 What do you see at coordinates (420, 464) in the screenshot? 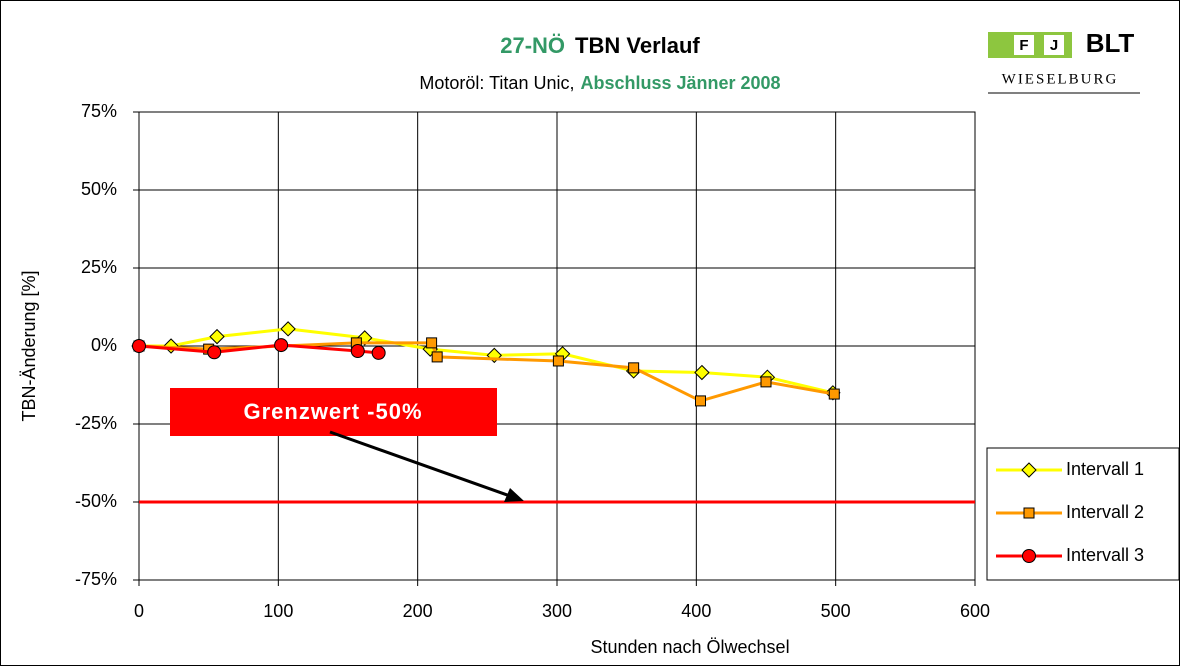
I see `annotation-arrow` at bounding box center [420, 464].